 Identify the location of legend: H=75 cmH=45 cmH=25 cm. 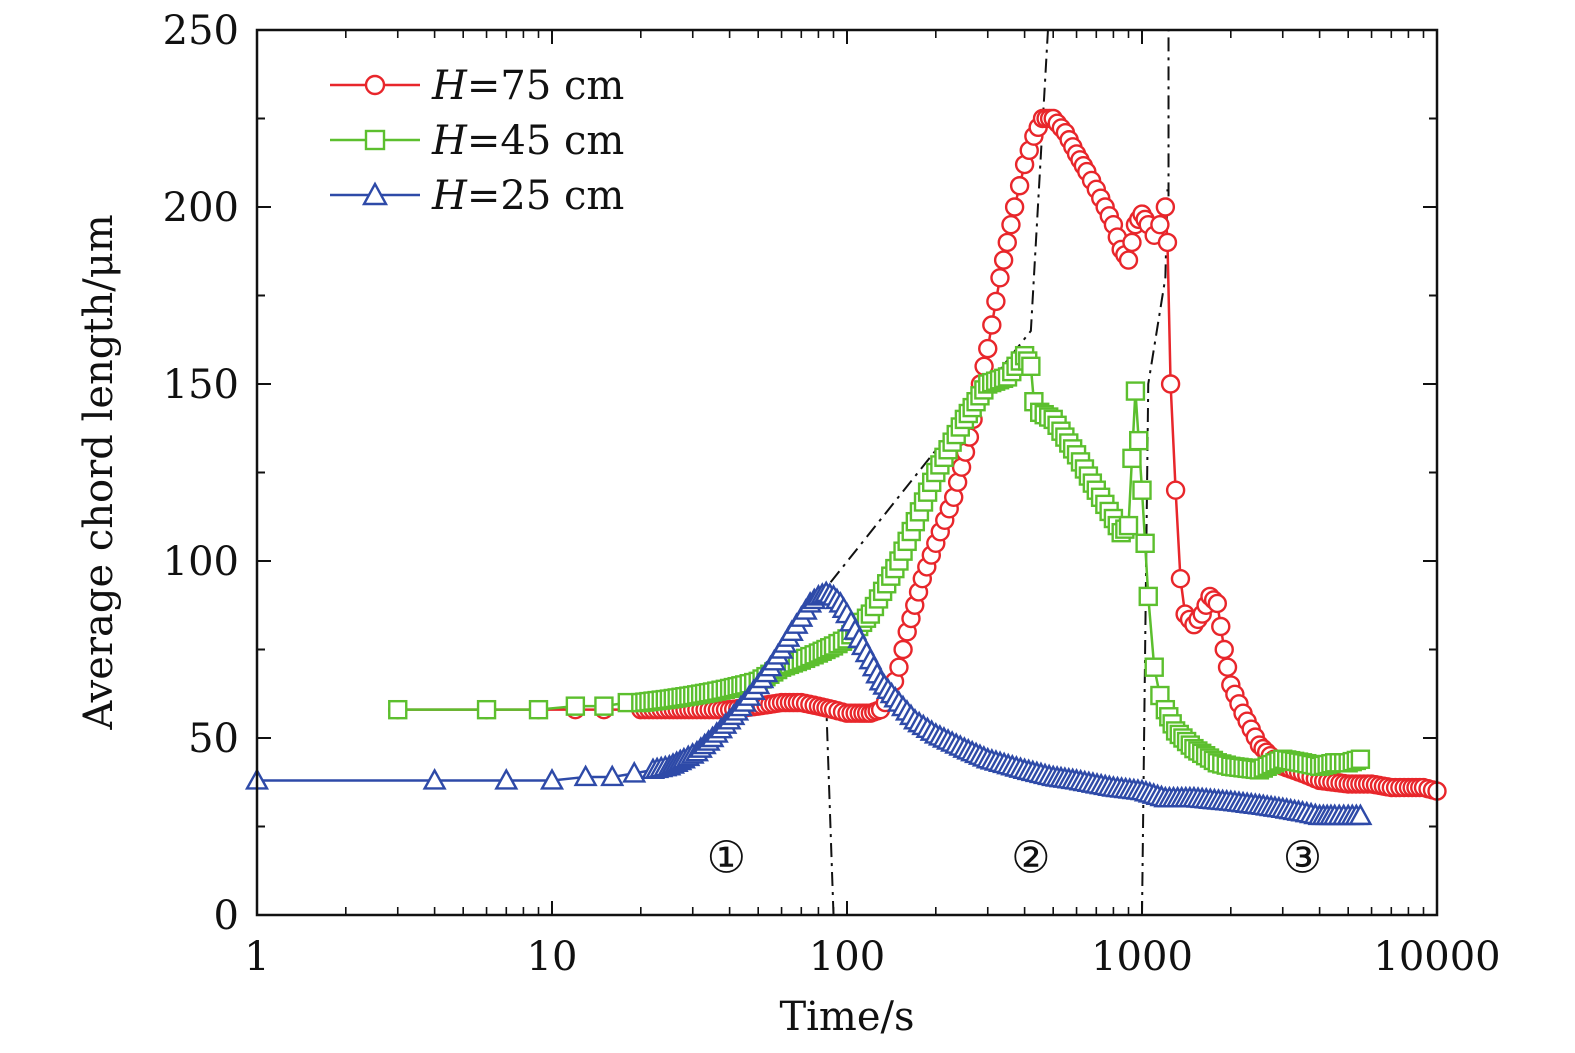
(477, 141).